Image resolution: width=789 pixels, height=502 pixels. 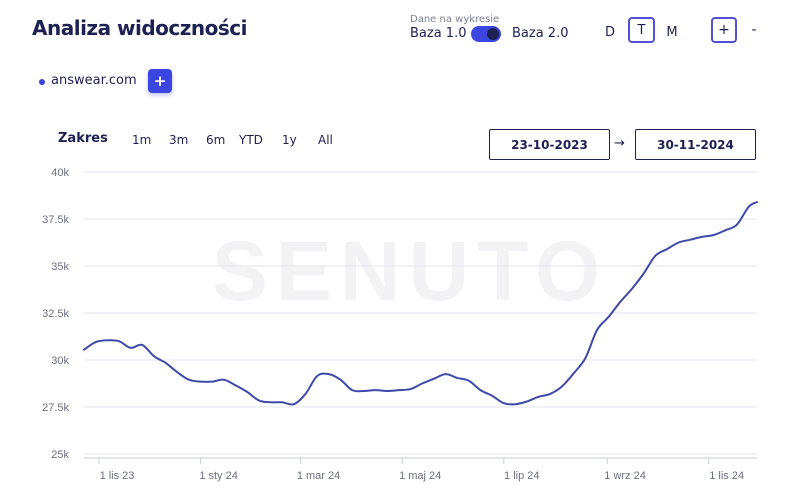 I want to click on y-axis-labels: 25k 27.5k 30k 32.5k 35k 37.5k 40k, so click(x=55, y=314).